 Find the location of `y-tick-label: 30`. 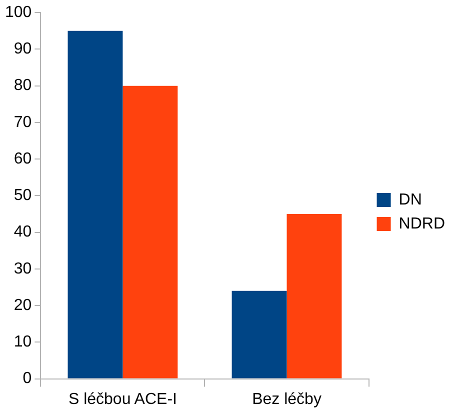

y-tick-label: 30 is located at coordinates (23, 269).